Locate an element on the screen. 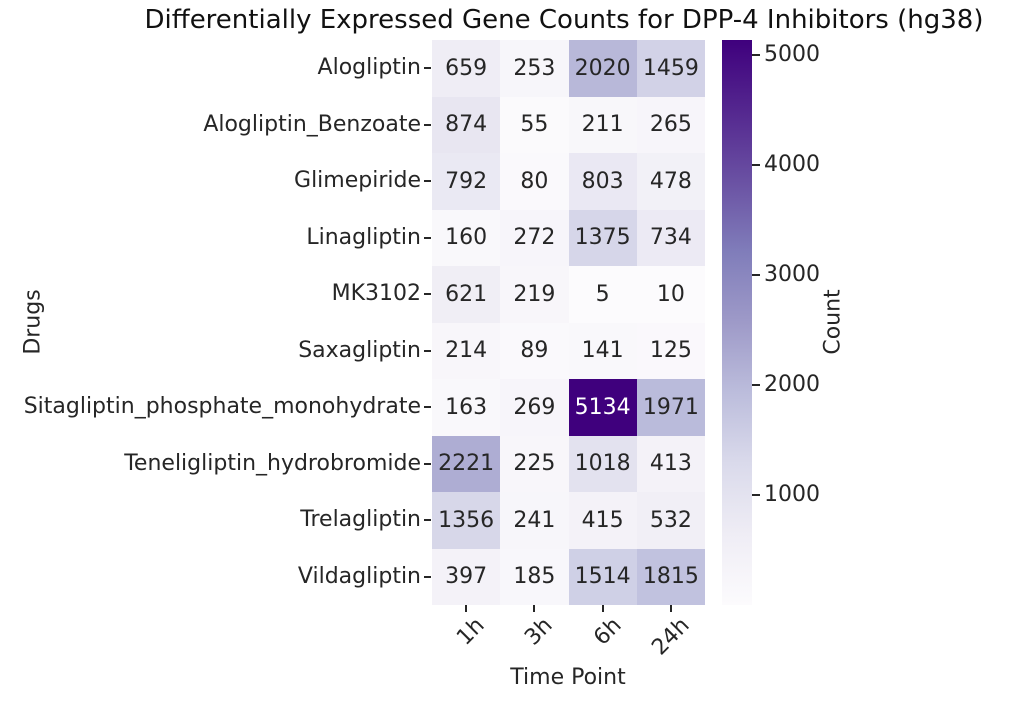  cell-value: 415 is located at coordinates (602, 520).